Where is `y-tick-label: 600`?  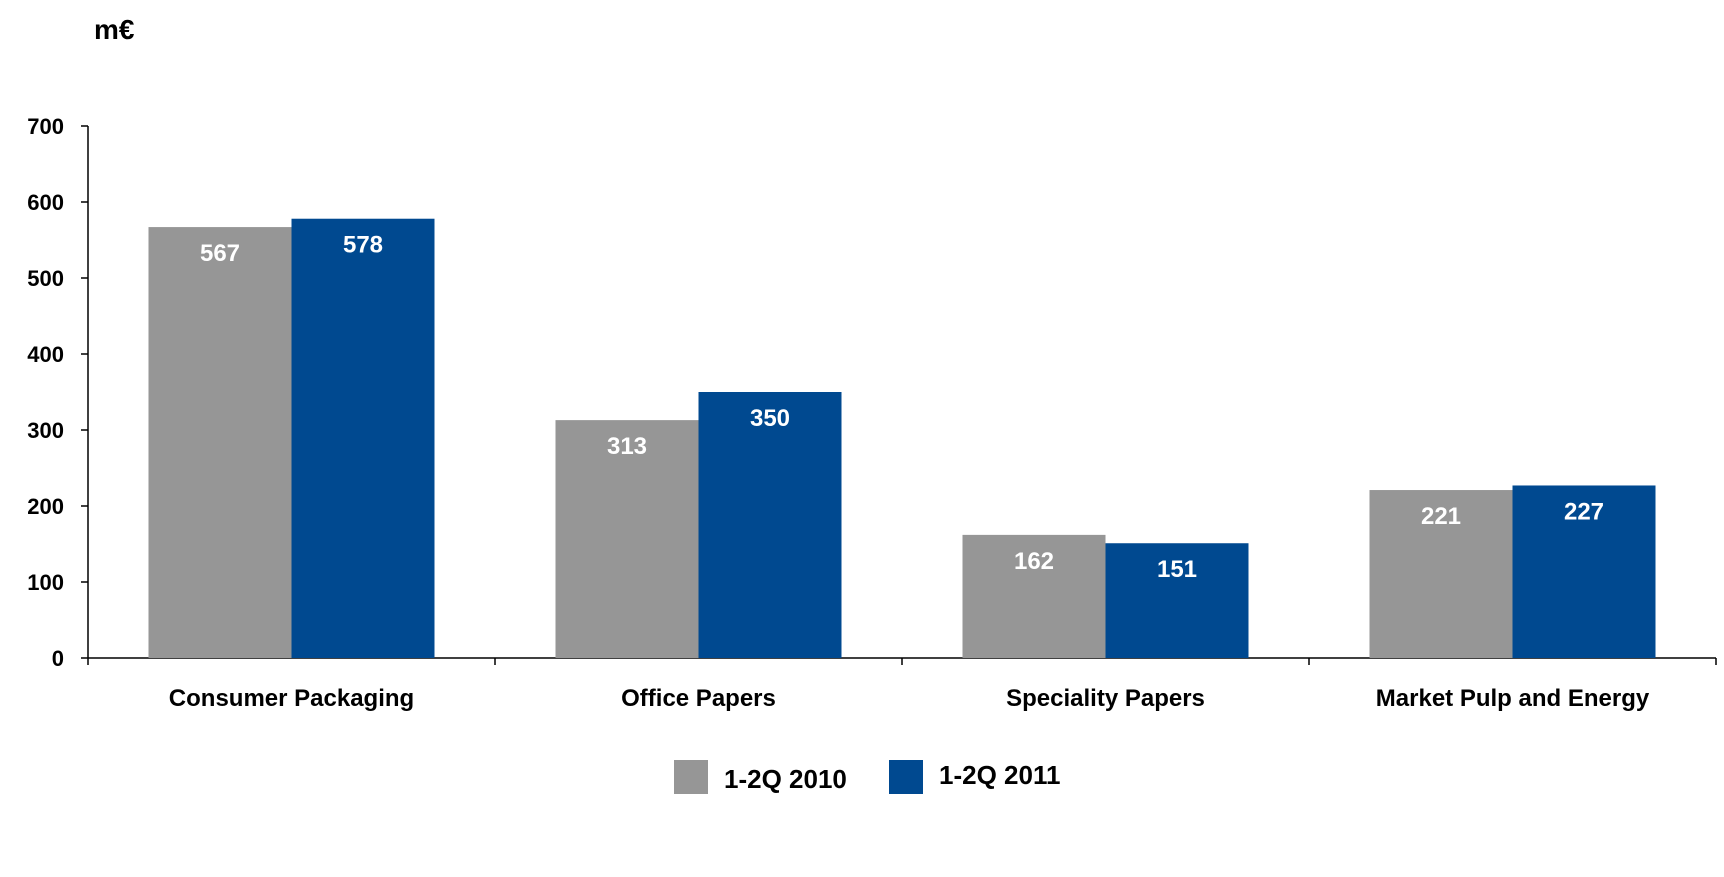
y-tick-label: 600 is located at coordinates (45, 202).